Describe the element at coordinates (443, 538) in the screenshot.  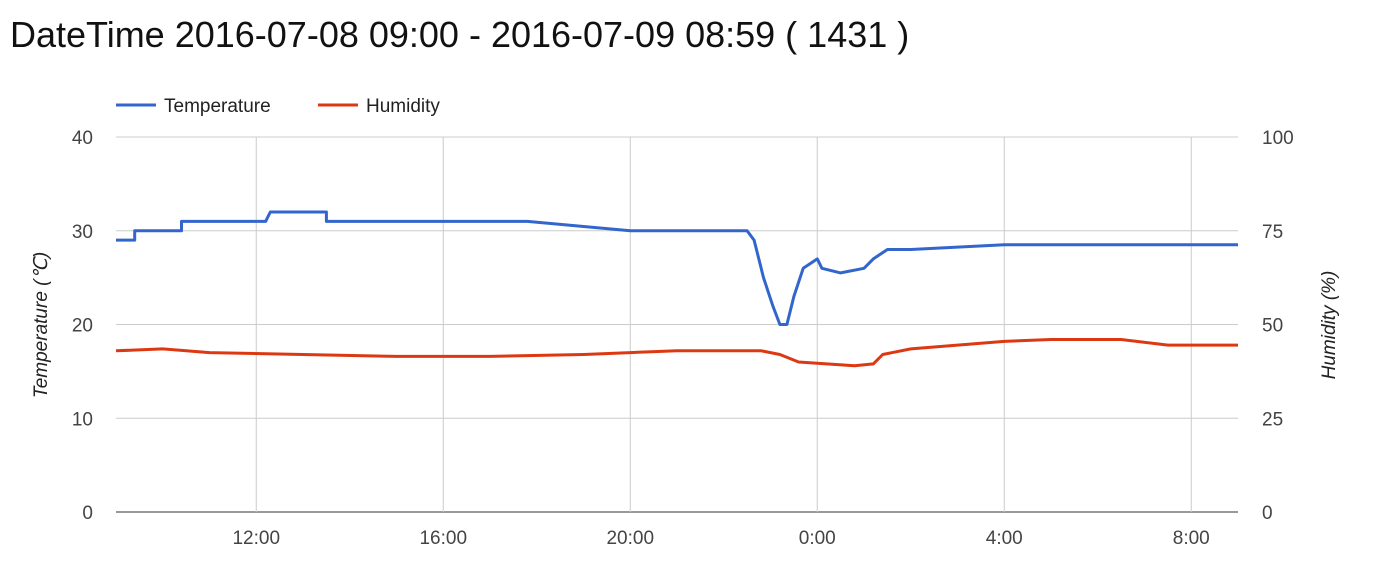
I see `x-tick-label: 16:00` at that location.